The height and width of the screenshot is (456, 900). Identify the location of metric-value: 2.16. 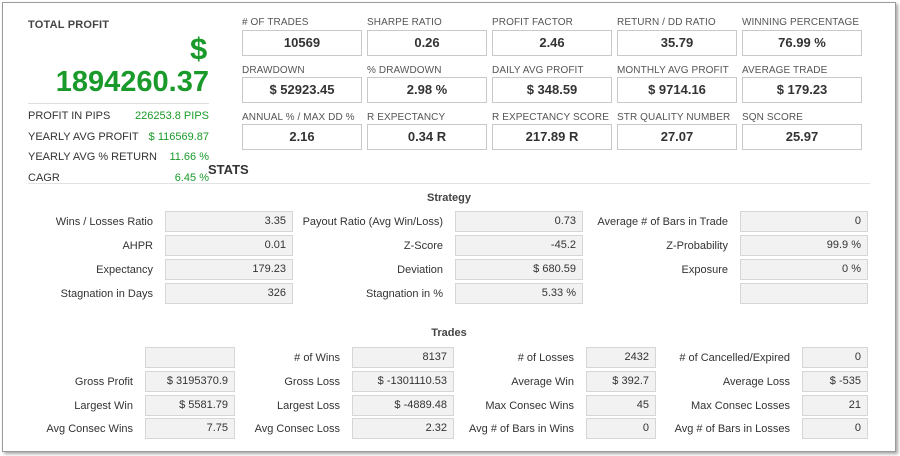
(302, 137).